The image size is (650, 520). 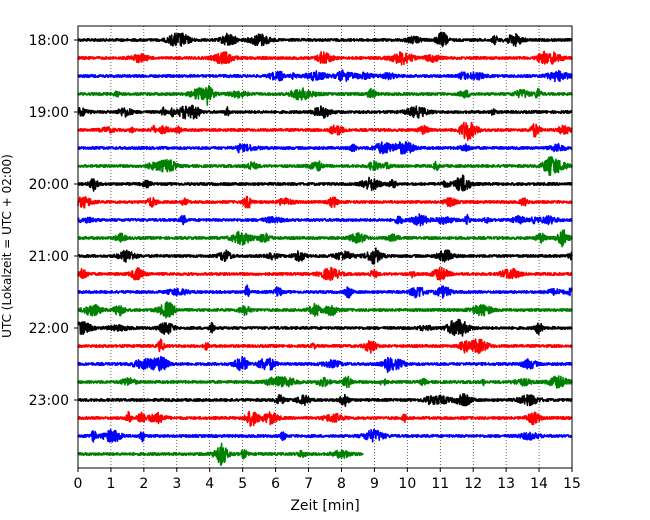 I want to click on x-tick-label: 8, so click(x=341, y=484).